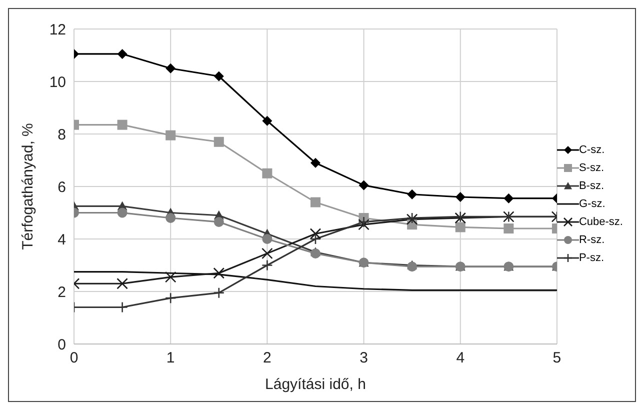  What do you see at coordinates (591, 168) in the screenshot?
I see `legend-label: S-sz.` at bounding box center [591, 168].